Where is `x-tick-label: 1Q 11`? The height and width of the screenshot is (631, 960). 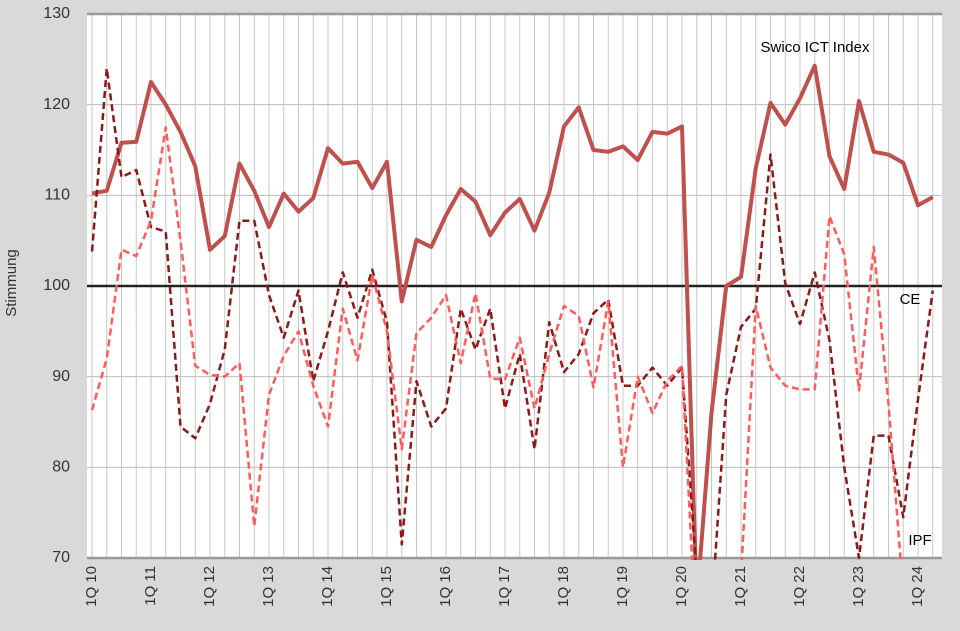
x-tick-label: 1Q 11 is located at coordinates (150, 586).